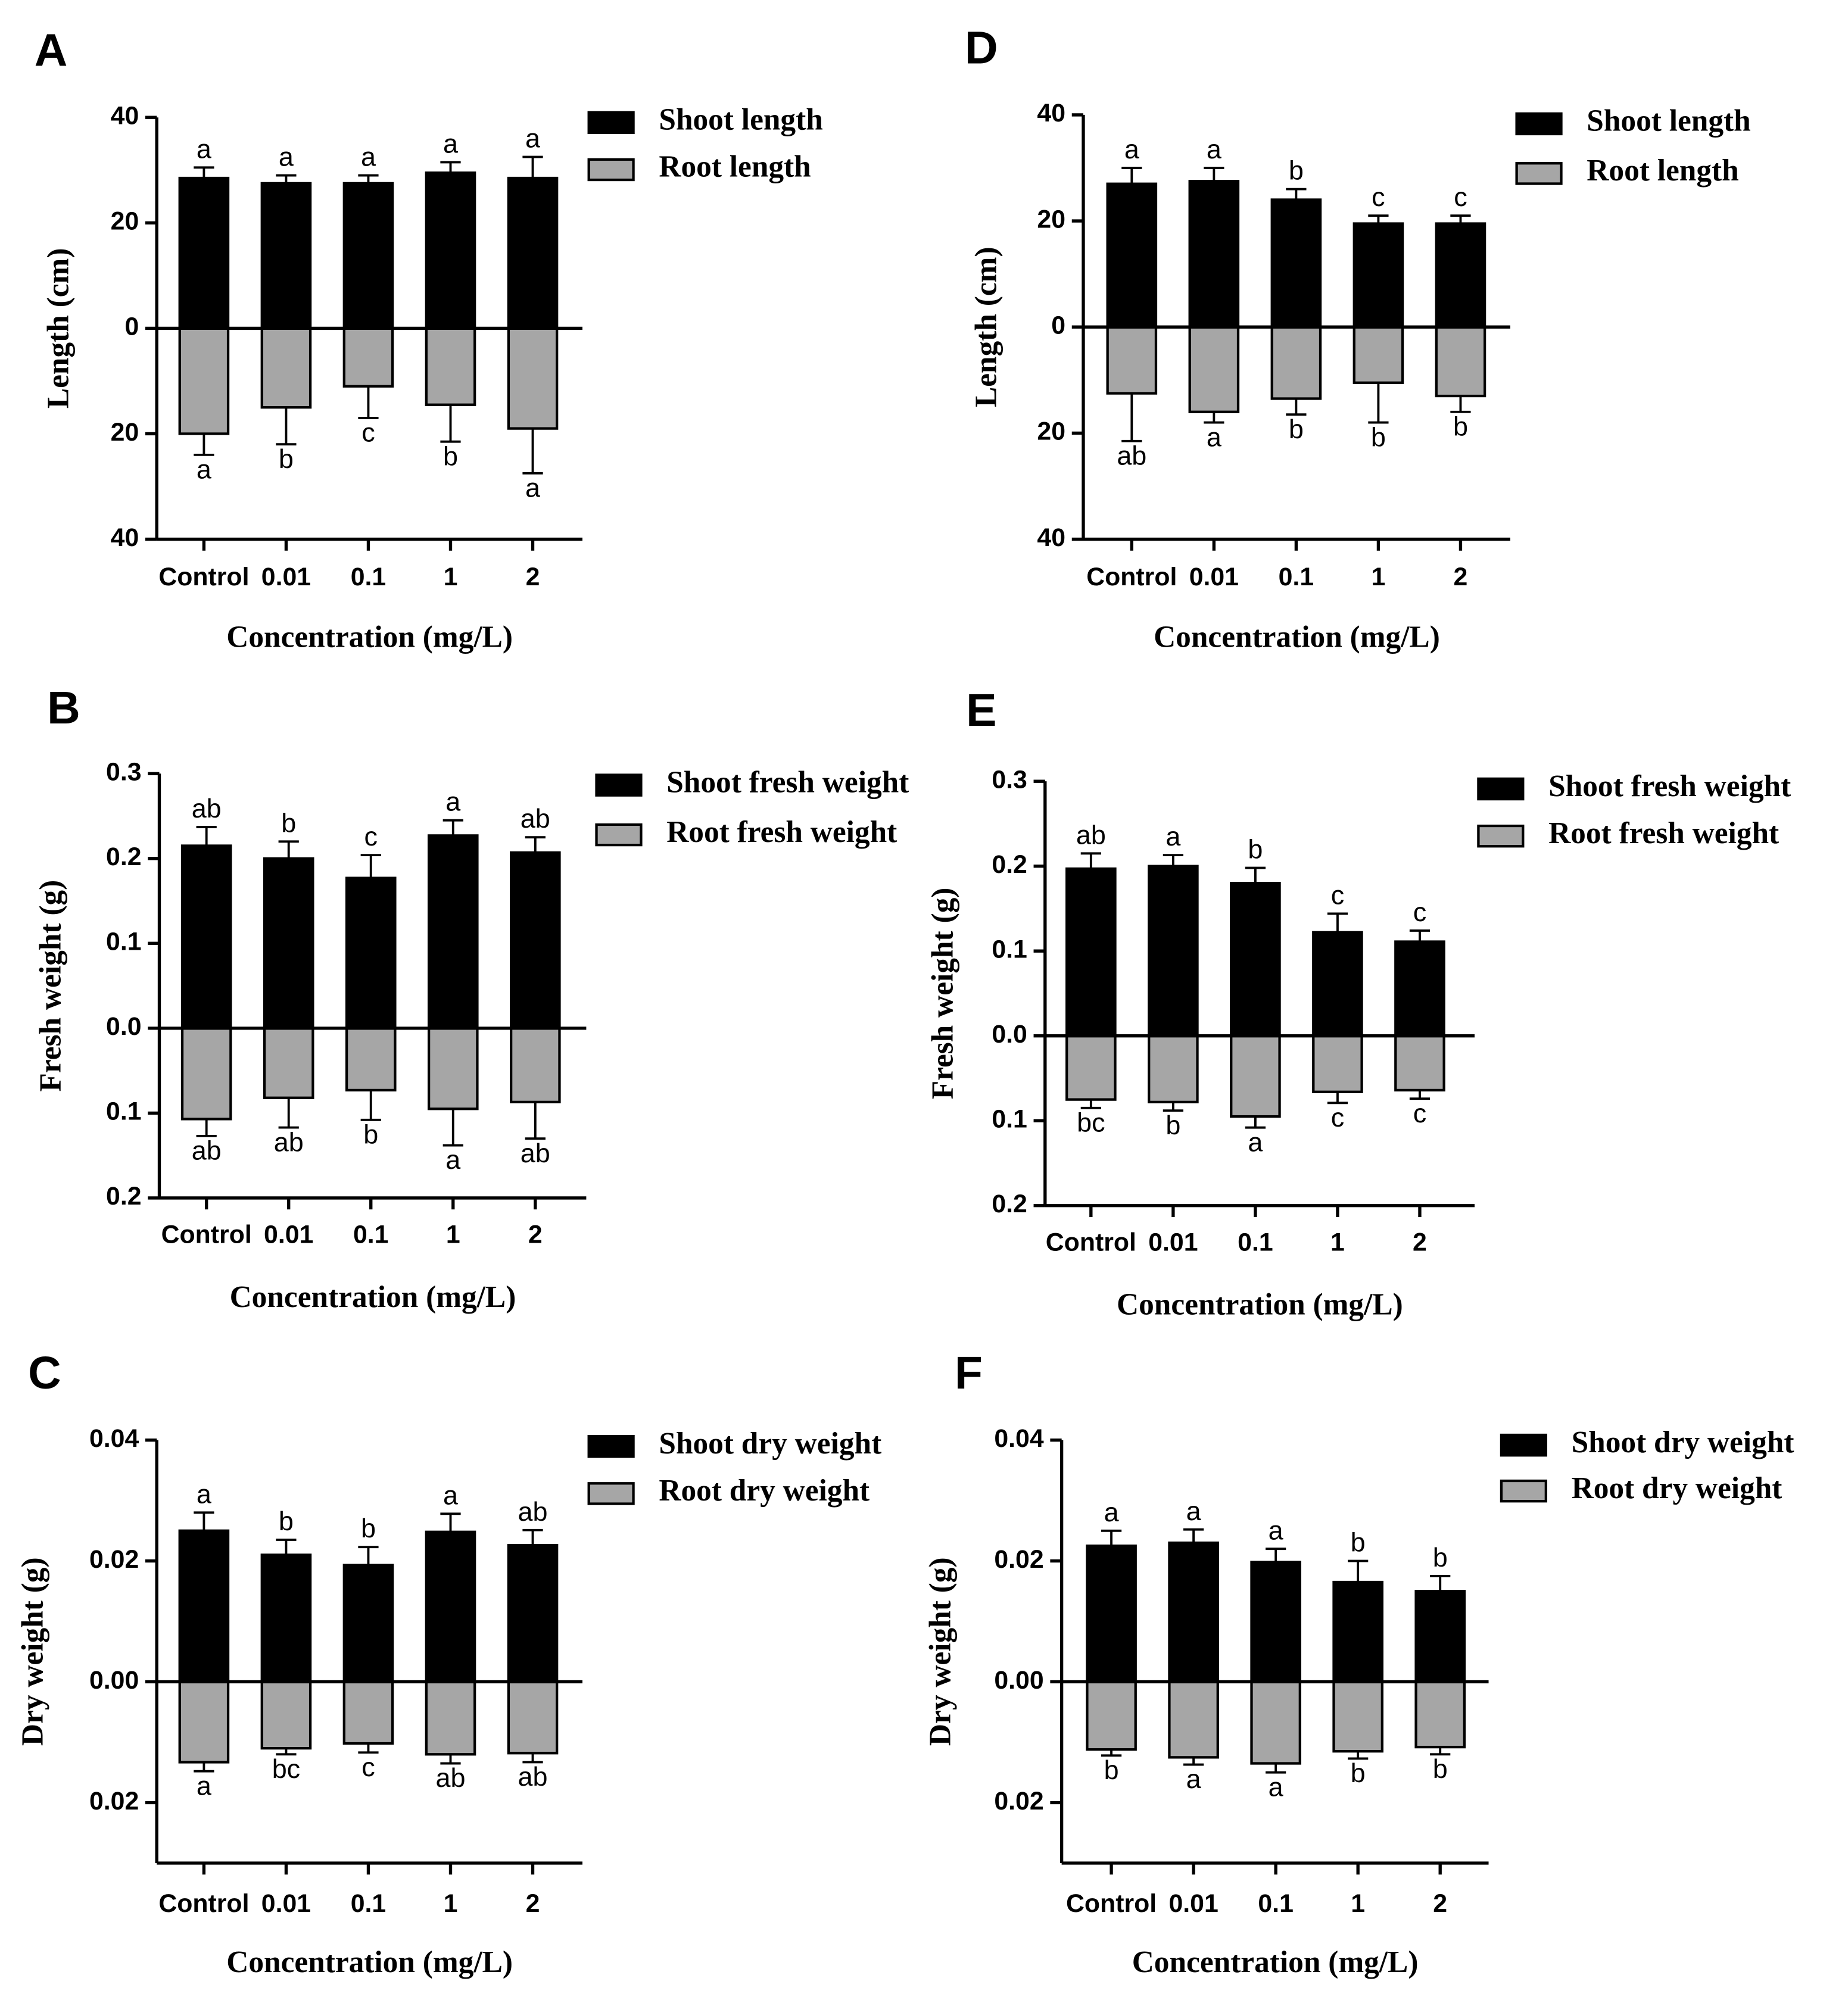  I want to click on x-tick-label: Control, so click(203, 1903).